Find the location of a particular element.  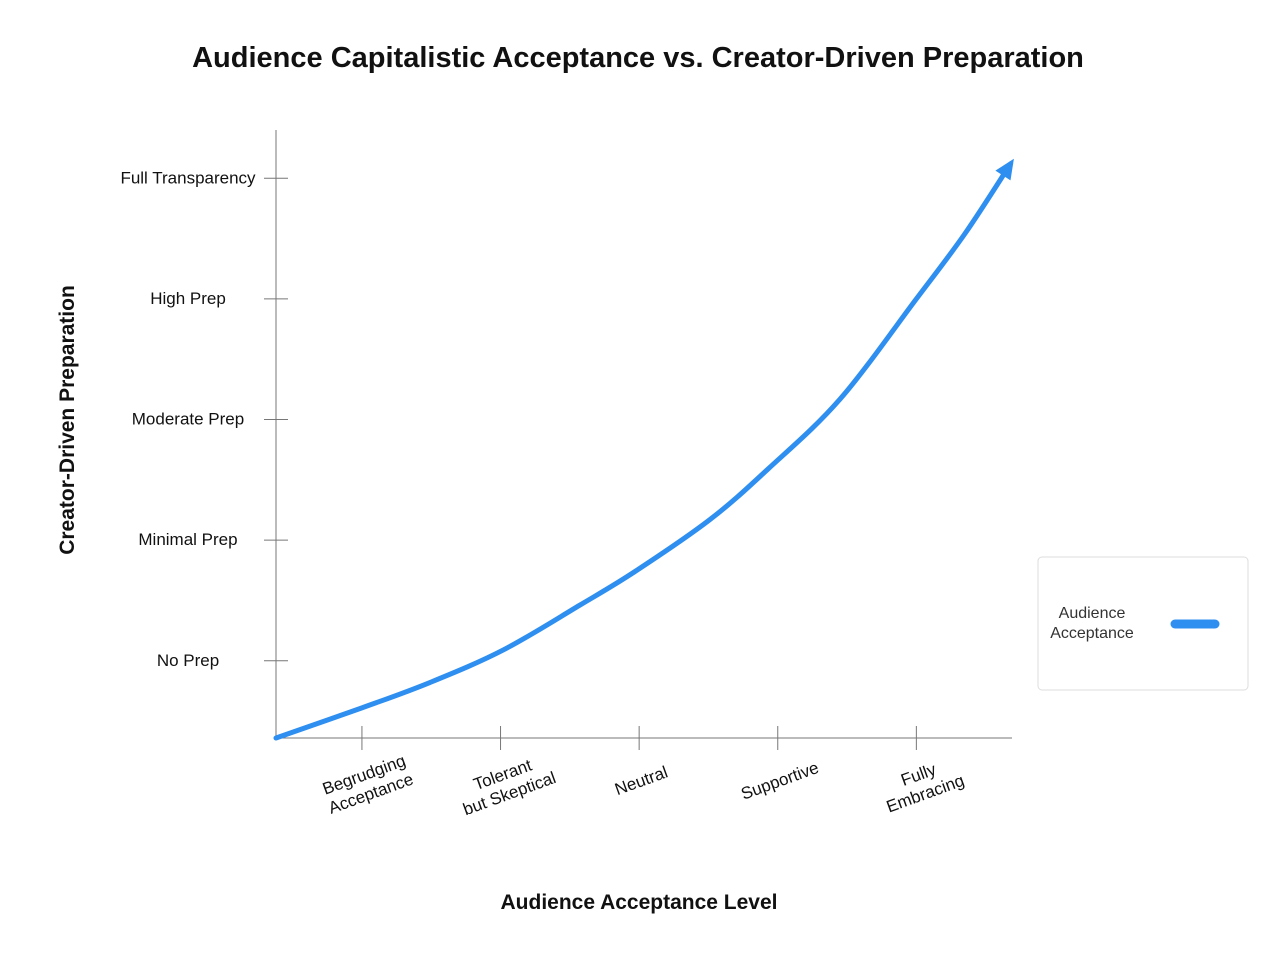

x-tick-label: BegrudgingAcceptance is located at coordinates (367, 784).